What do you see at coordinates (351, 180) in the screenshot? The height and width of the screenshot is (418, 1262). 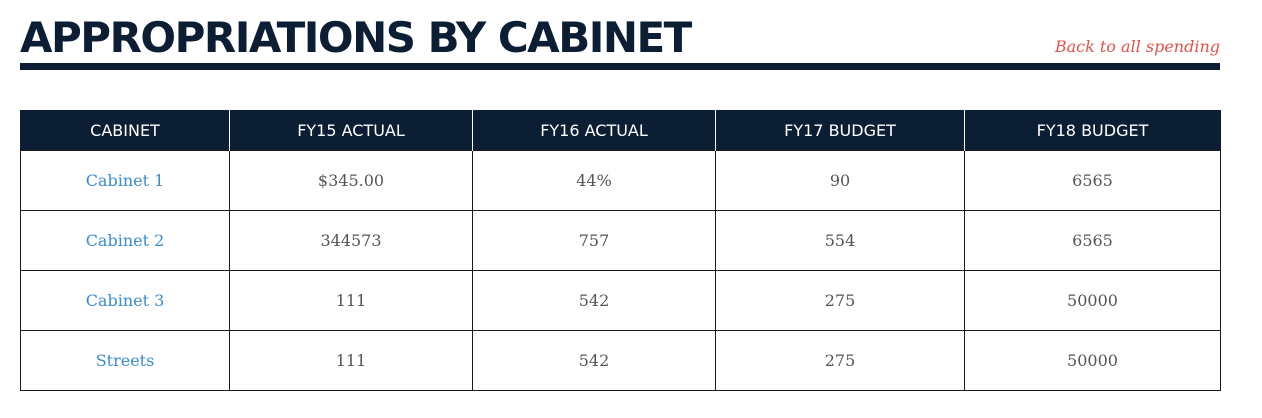 I see `fy15-actual-cell: $345.00` at bounding box center [351, 180].